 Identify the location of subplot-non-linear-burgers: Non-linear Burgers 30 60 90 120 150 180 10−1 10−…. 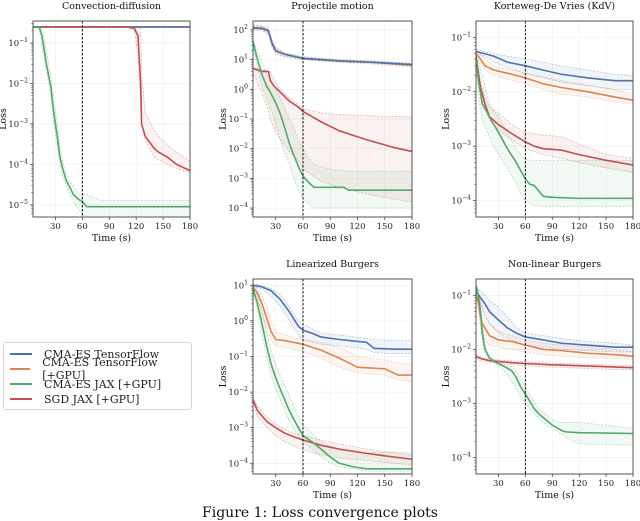
(540, 380).